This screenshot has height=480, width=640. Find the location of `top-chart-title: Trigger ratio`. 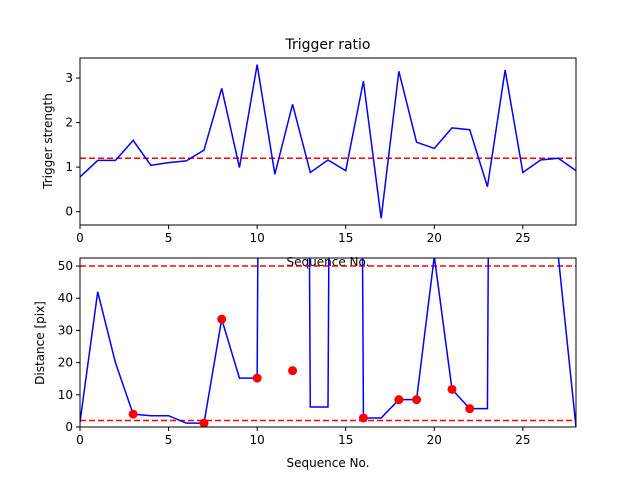

top-chart-title: Trigger ratio is located at coordinates (327, 45).